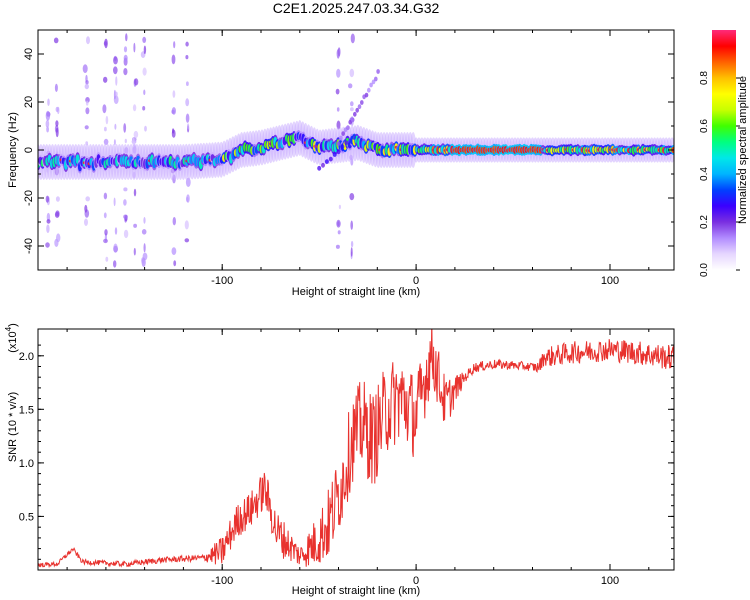 This screenshot has height=600, width=750. What do you see at coordinates (26, 464) in the screenshot?
I see `y-tick-label: 1.0` at bounding box center [26, 464].